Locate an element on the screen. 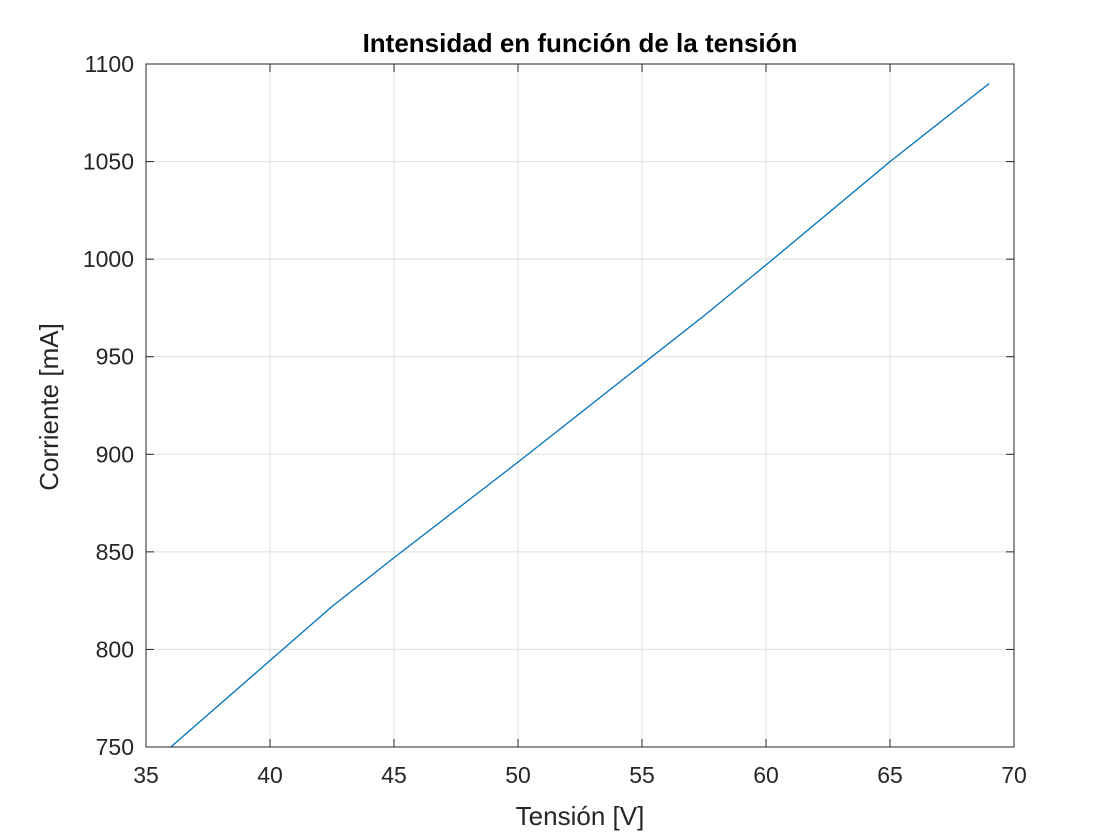 This screenshot has width=1120, height=840. y-tick-label: 1100 is located at coordinates (109, 64).